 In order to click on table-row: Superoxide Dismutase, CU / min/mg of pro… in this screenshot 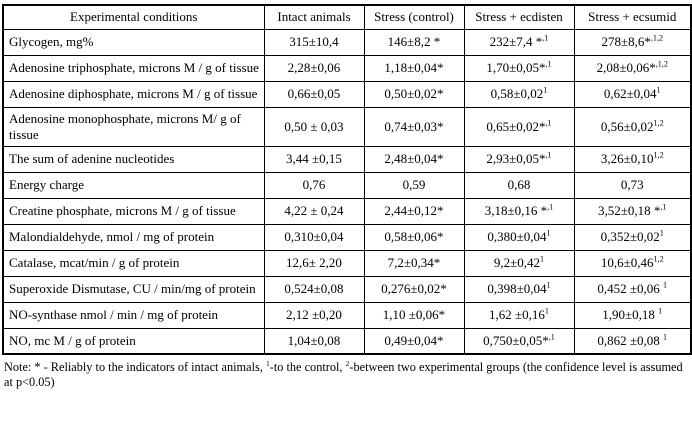, I will do `click(347, 289)`.